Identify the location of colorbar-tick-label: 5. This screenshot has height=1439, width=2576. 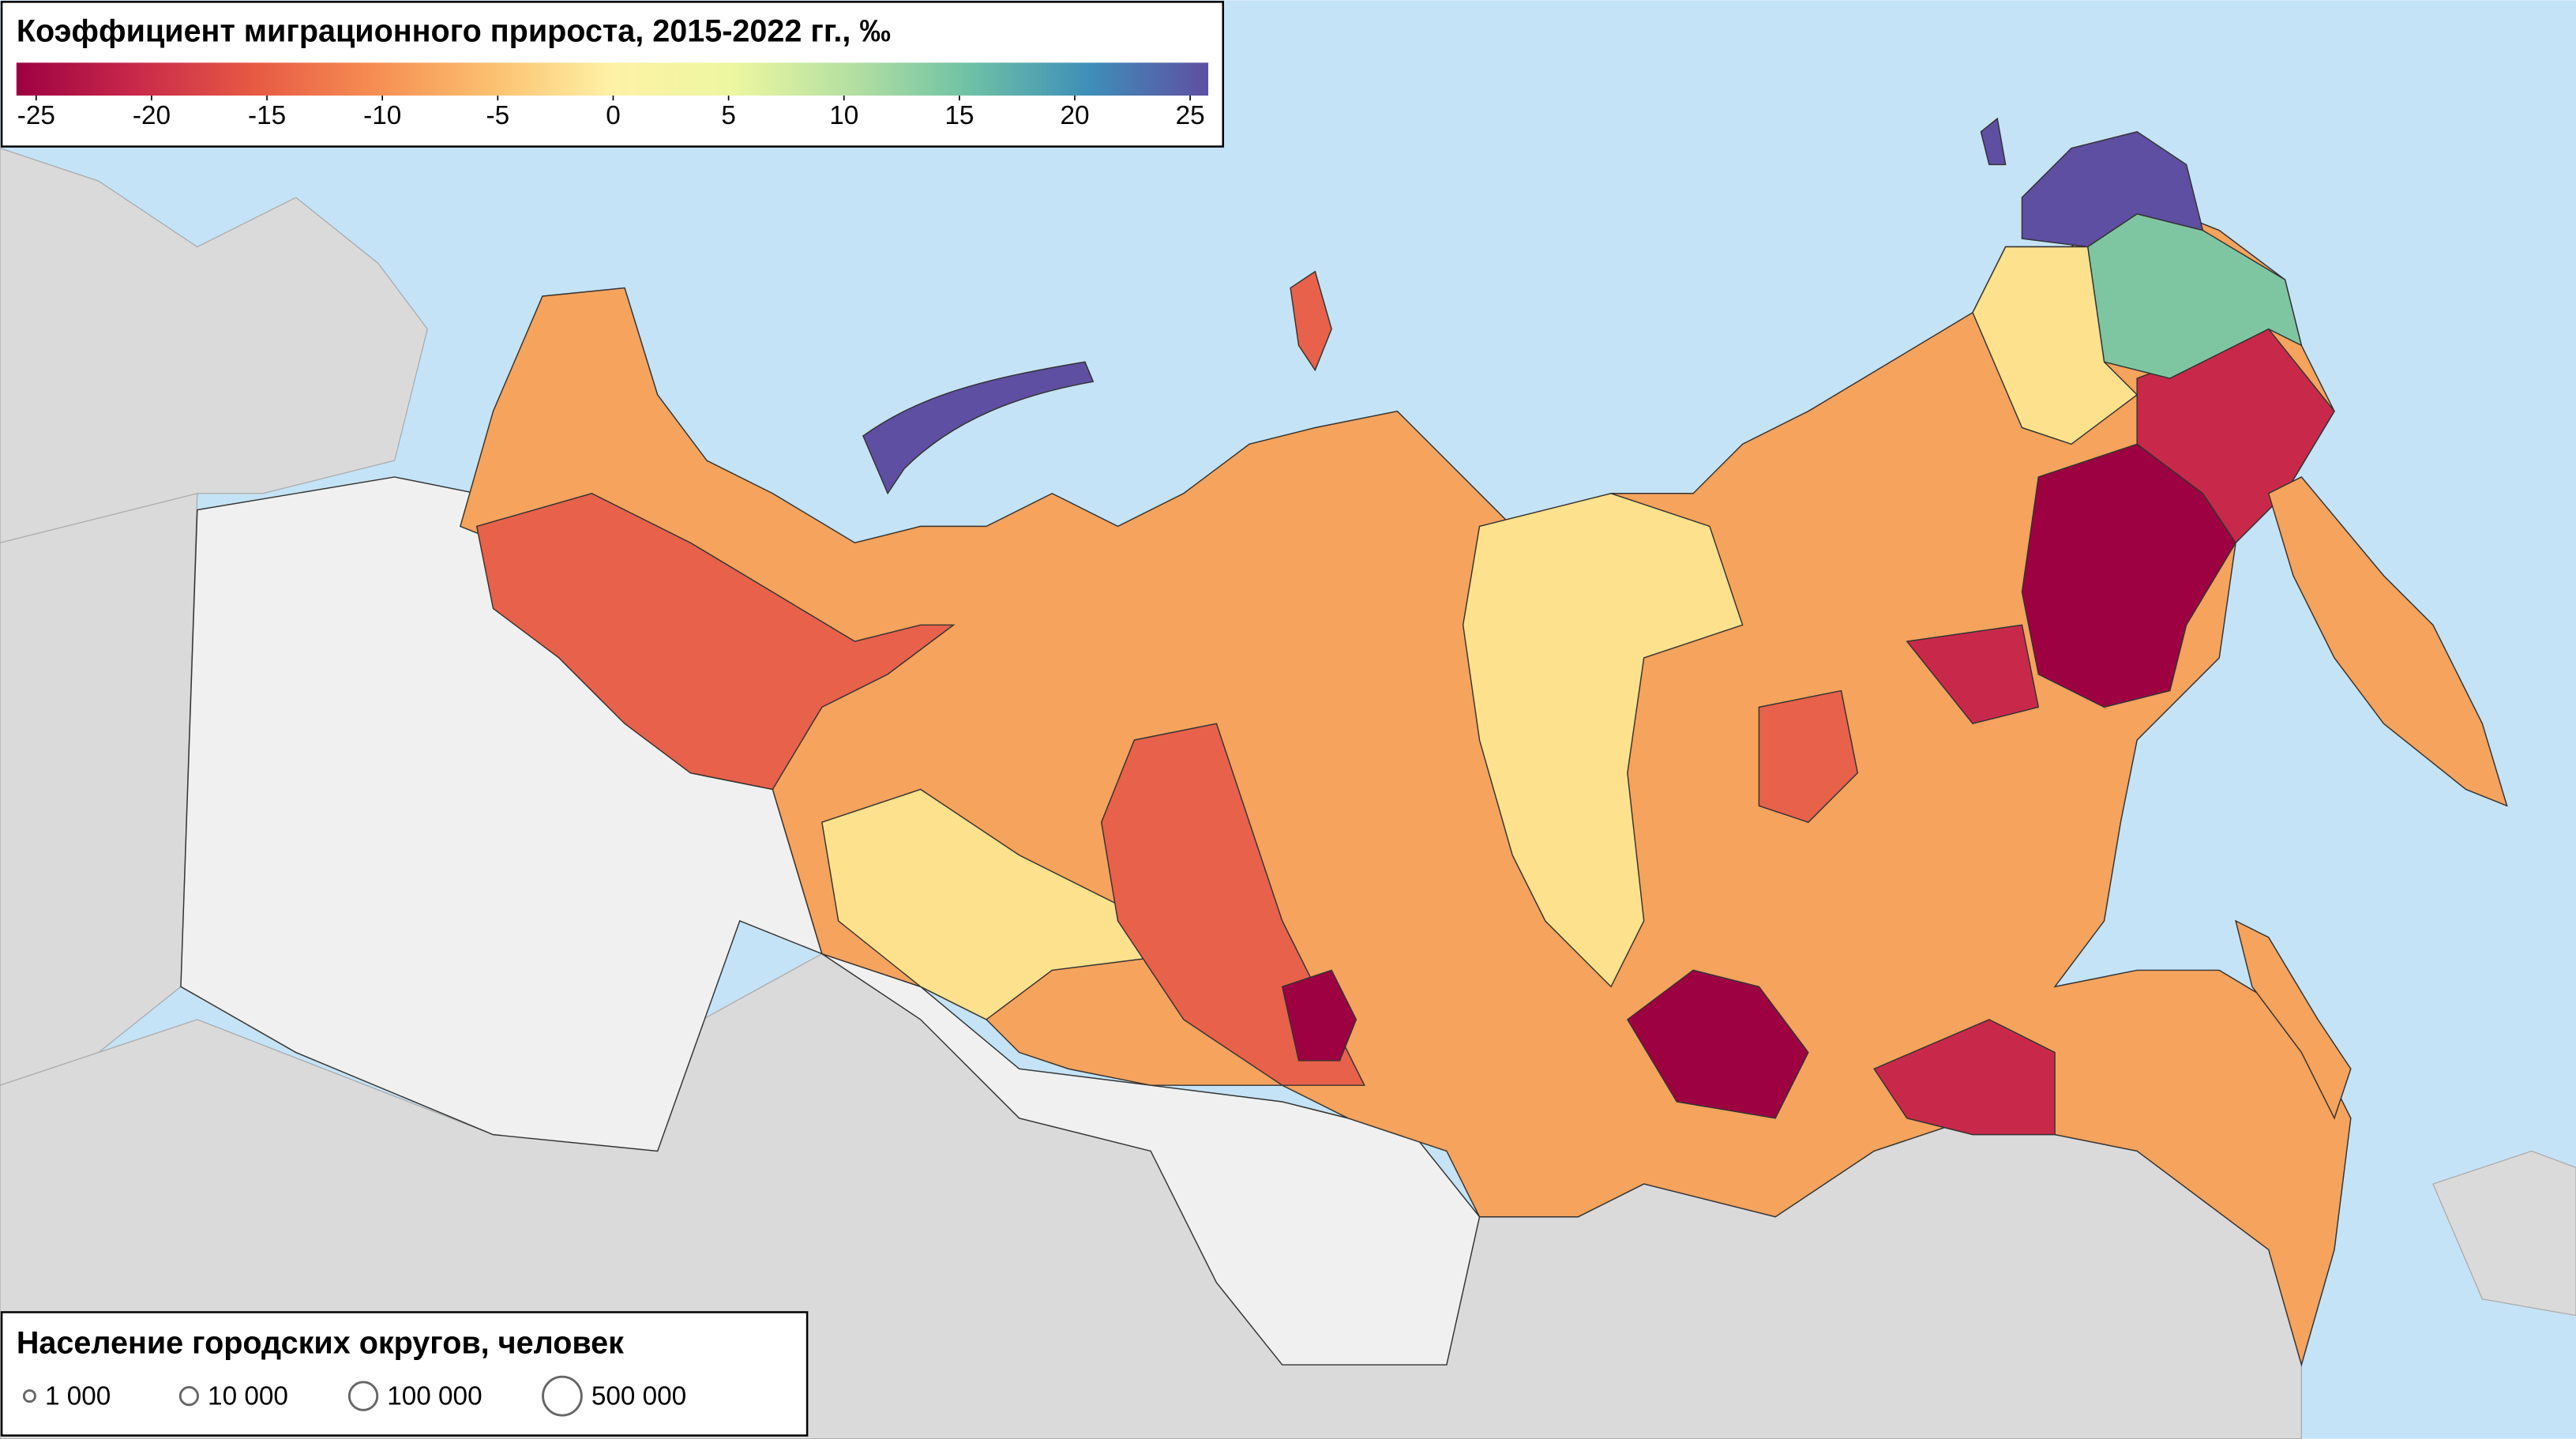
(728, 115).